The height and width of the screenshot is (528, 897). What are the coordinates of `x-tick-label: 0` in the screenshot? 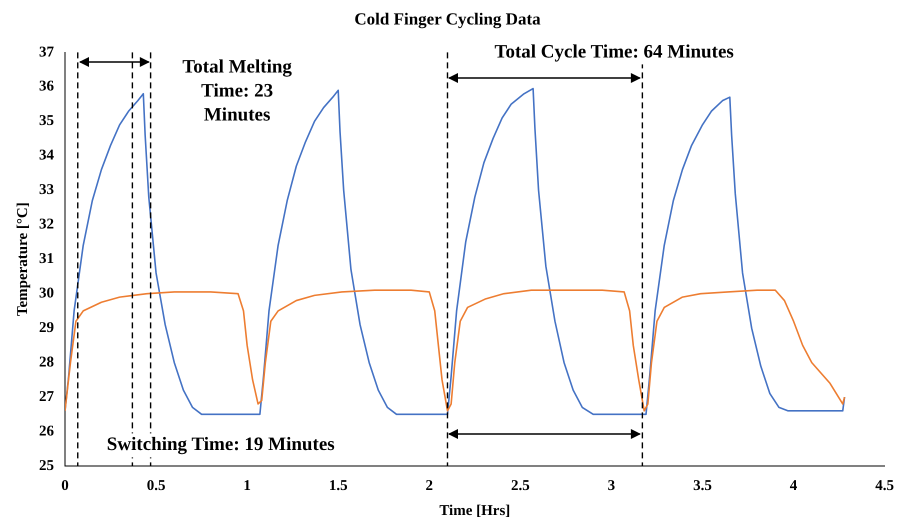 It's located at (65, 486).